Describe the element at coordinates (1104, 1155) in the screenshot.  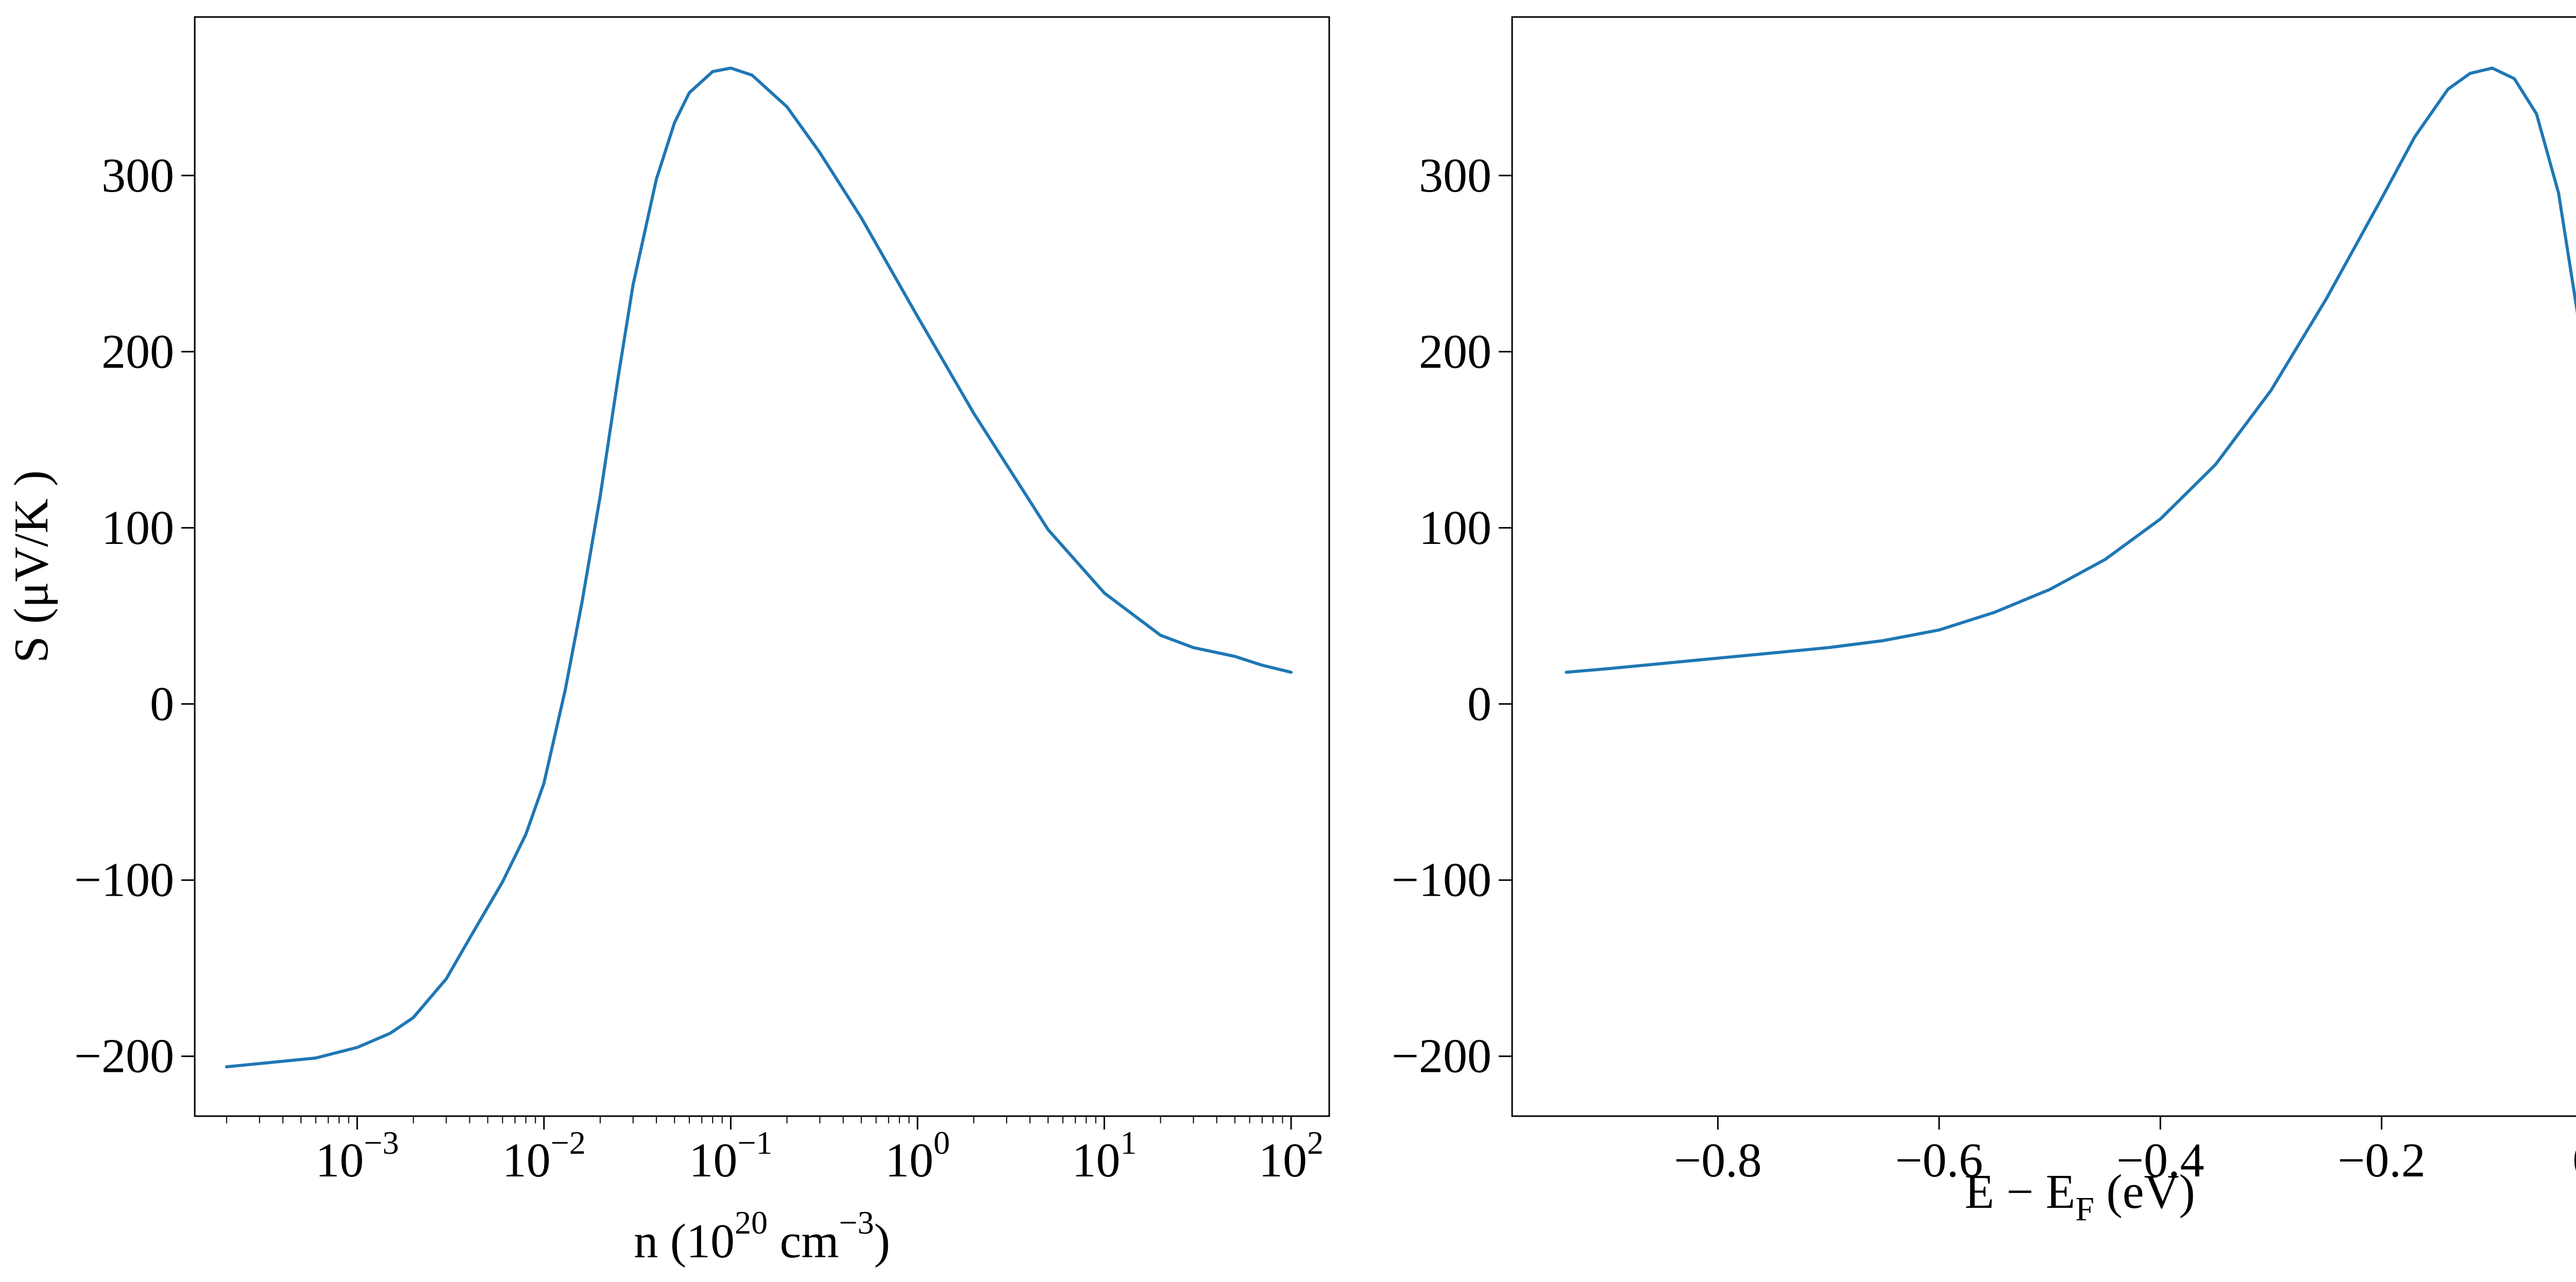
I see `x-tick-label: 10¹` at that location.